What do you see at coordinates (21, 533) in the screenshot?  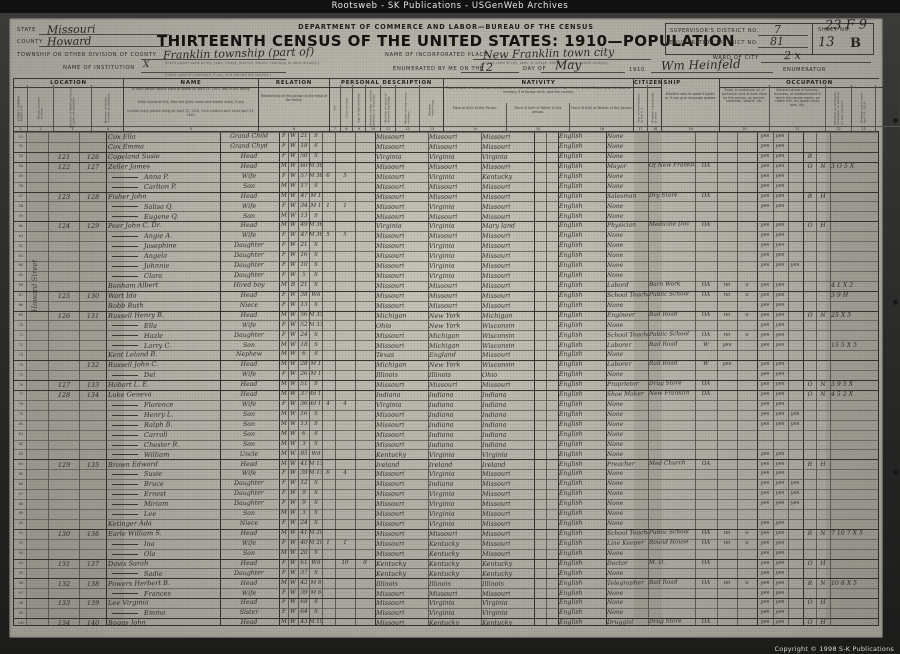 I see `row-number: 91` at bounding box center [21, 533].